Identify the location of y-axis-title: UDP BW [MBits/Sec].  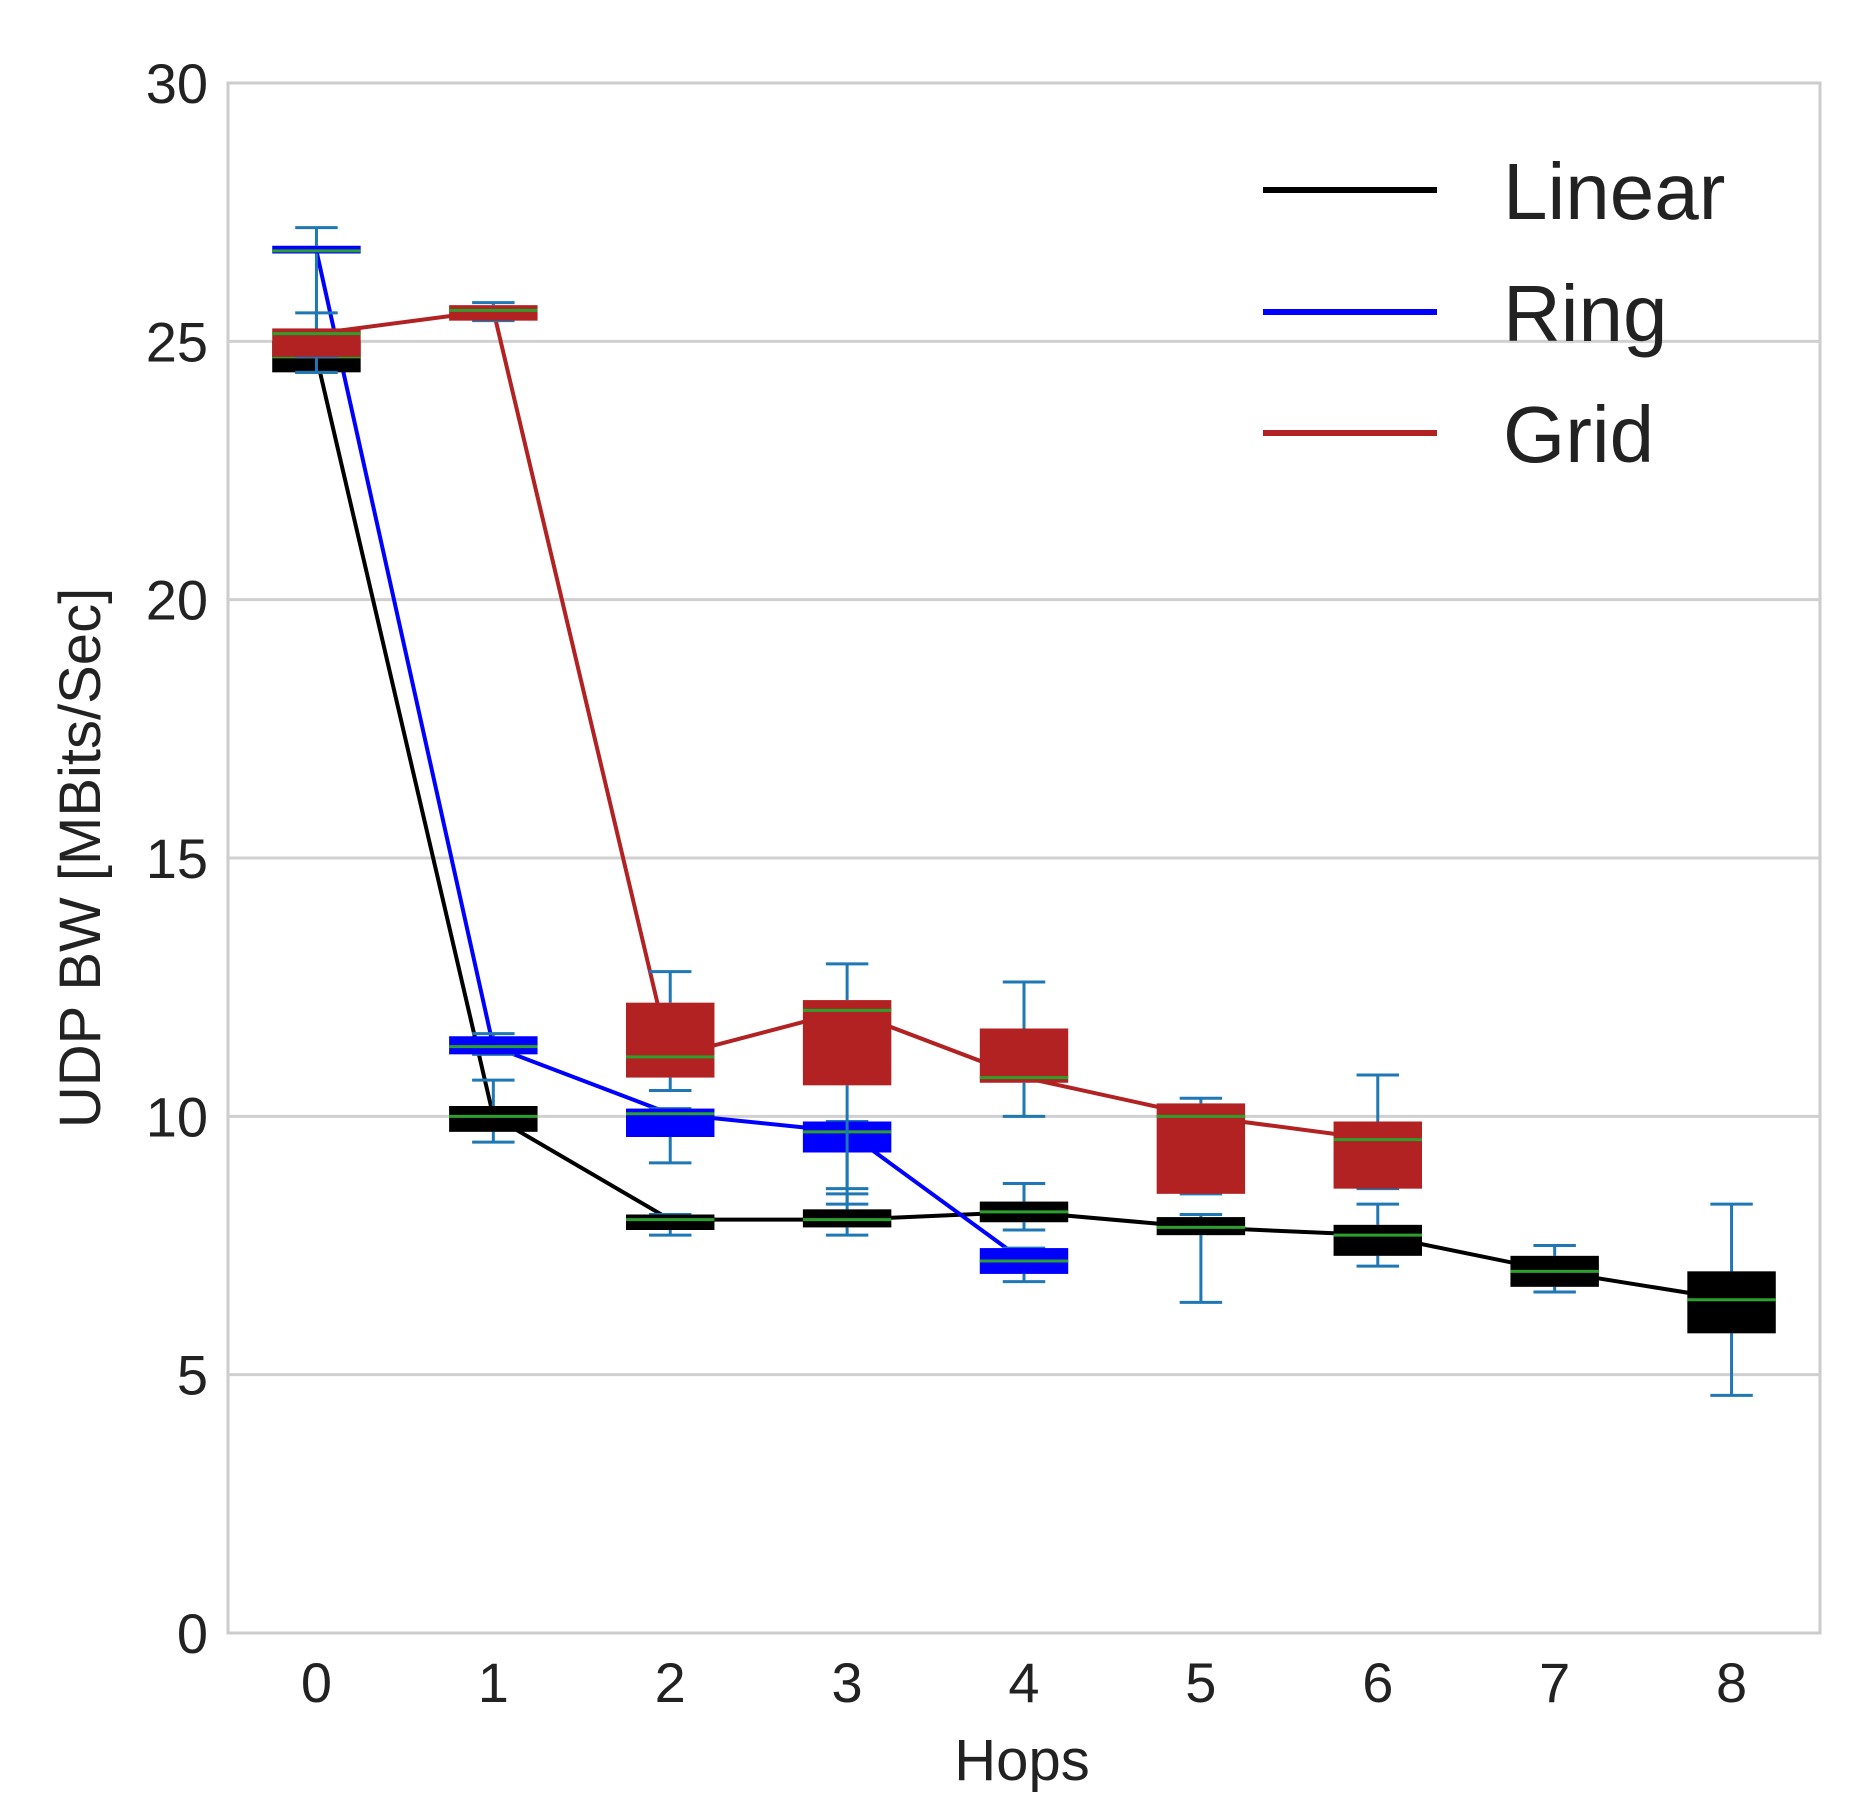
(80, 858).